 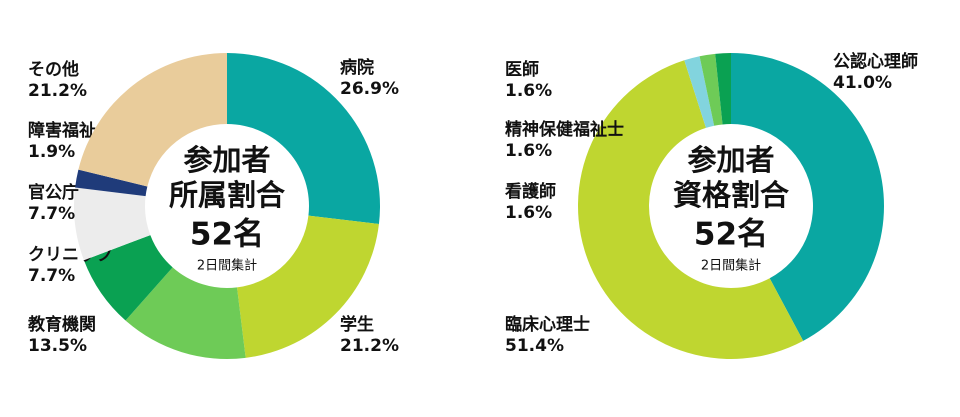 I want to click on center-text: 所属割合, so click(x=227, y=195).